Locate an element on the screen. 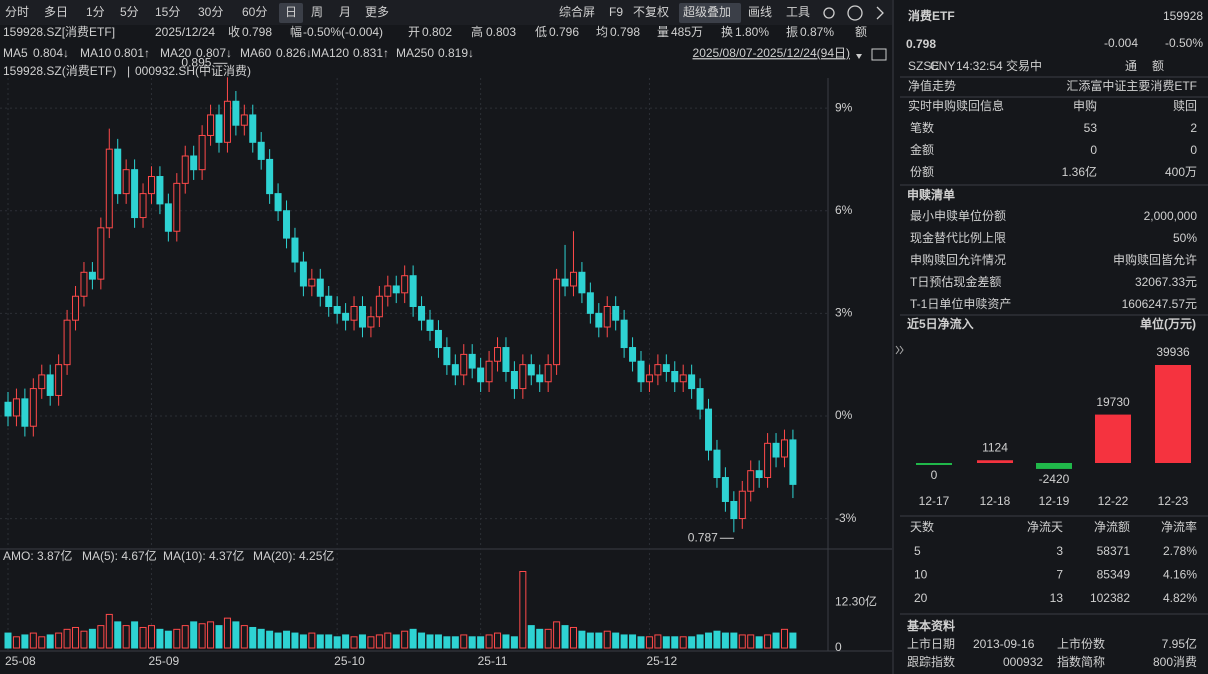  period-tab: 分时 is located at coordinates (17, 12).